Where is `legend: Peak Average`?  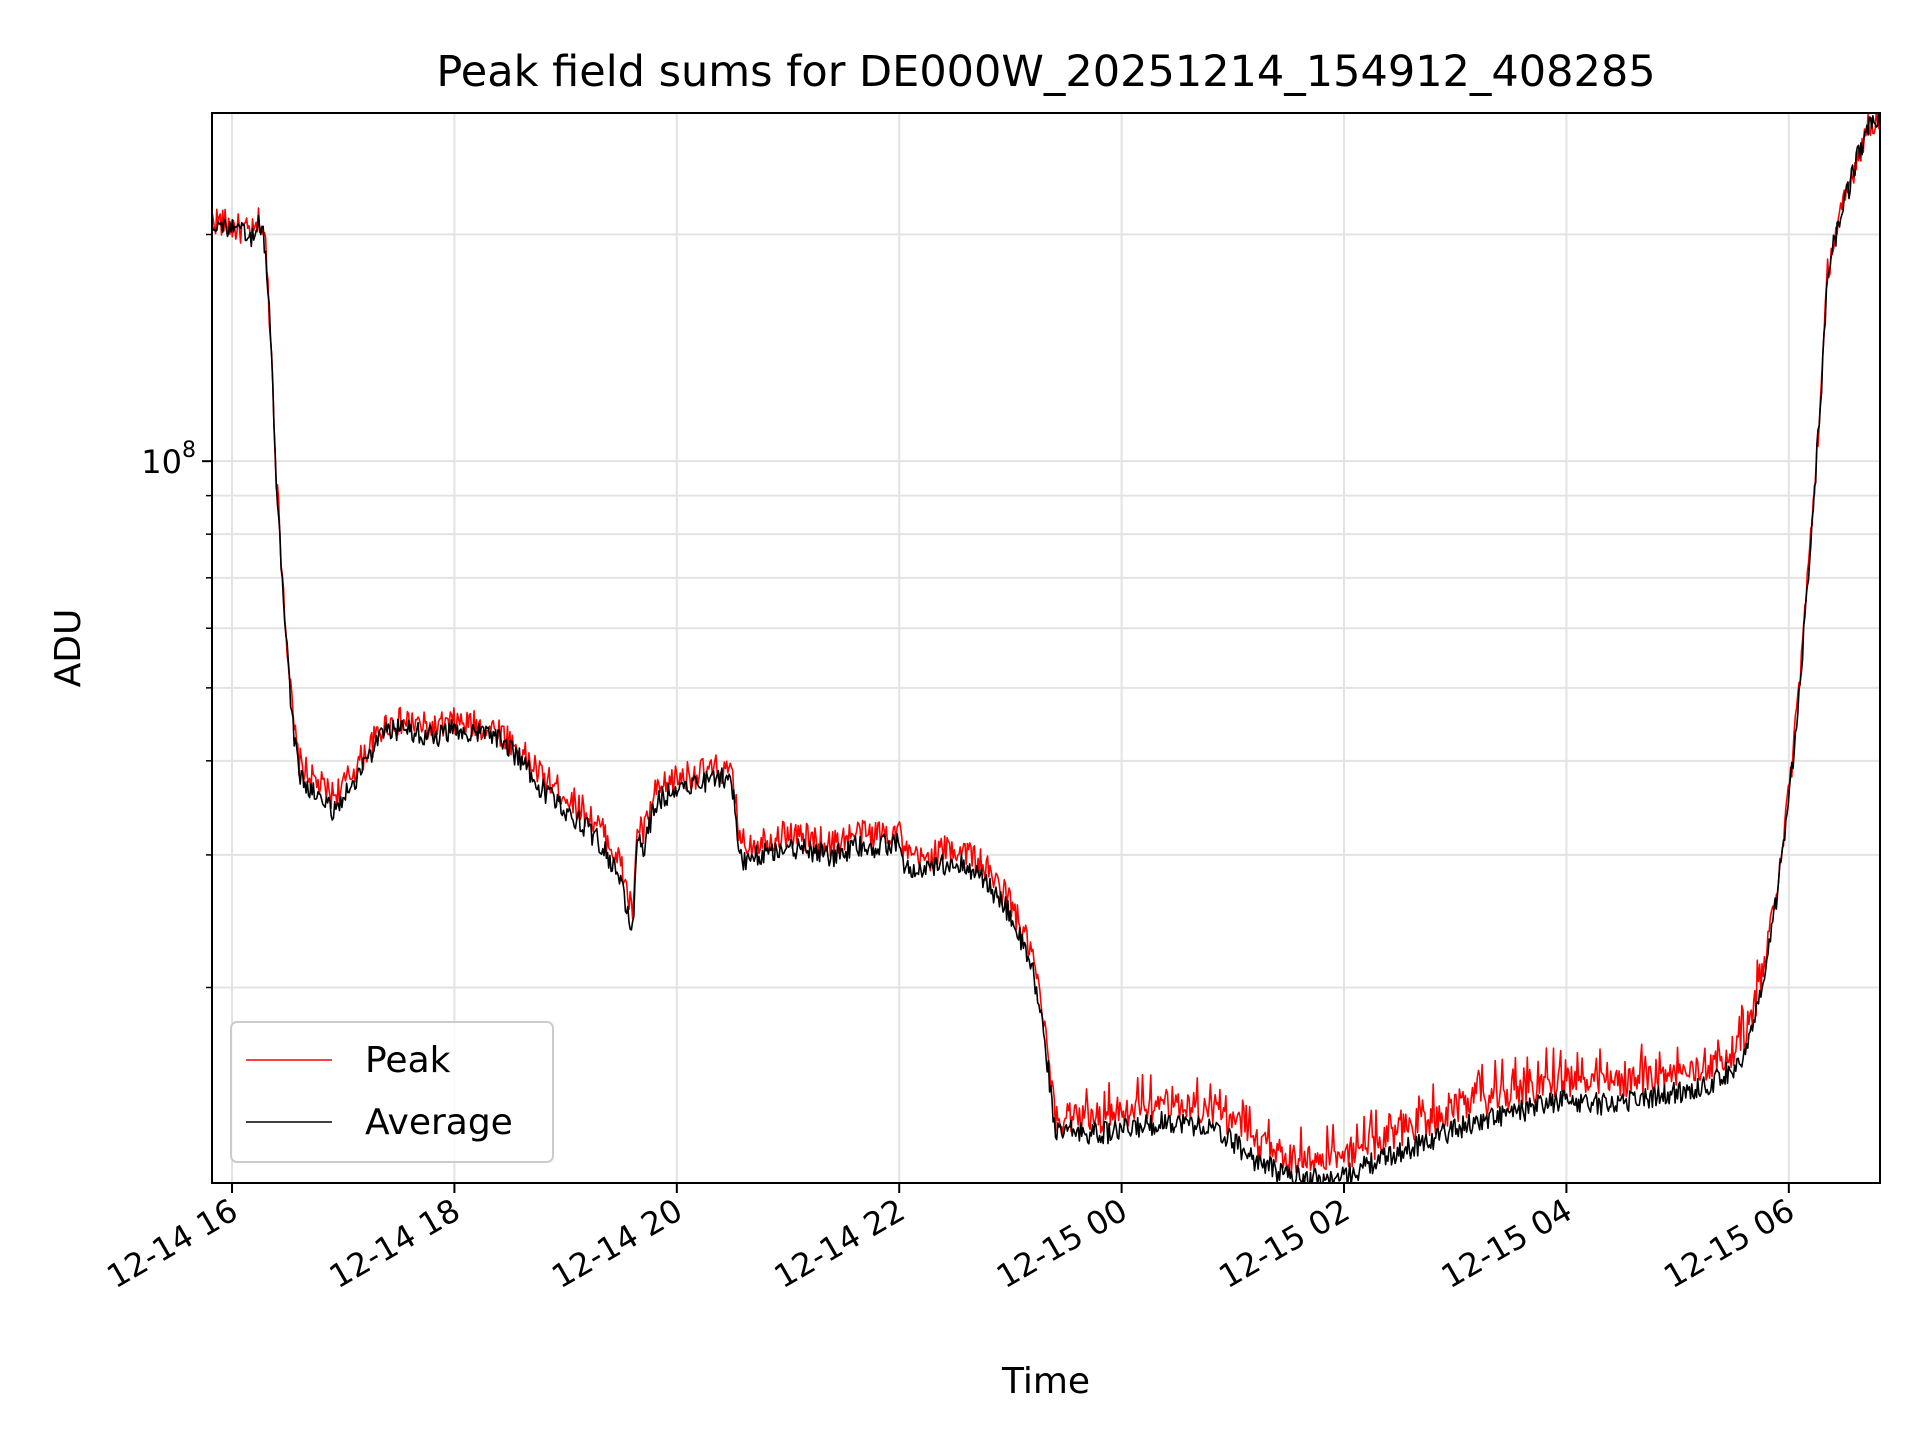
legend: Peak Average is located at coordinates (392, 1092).